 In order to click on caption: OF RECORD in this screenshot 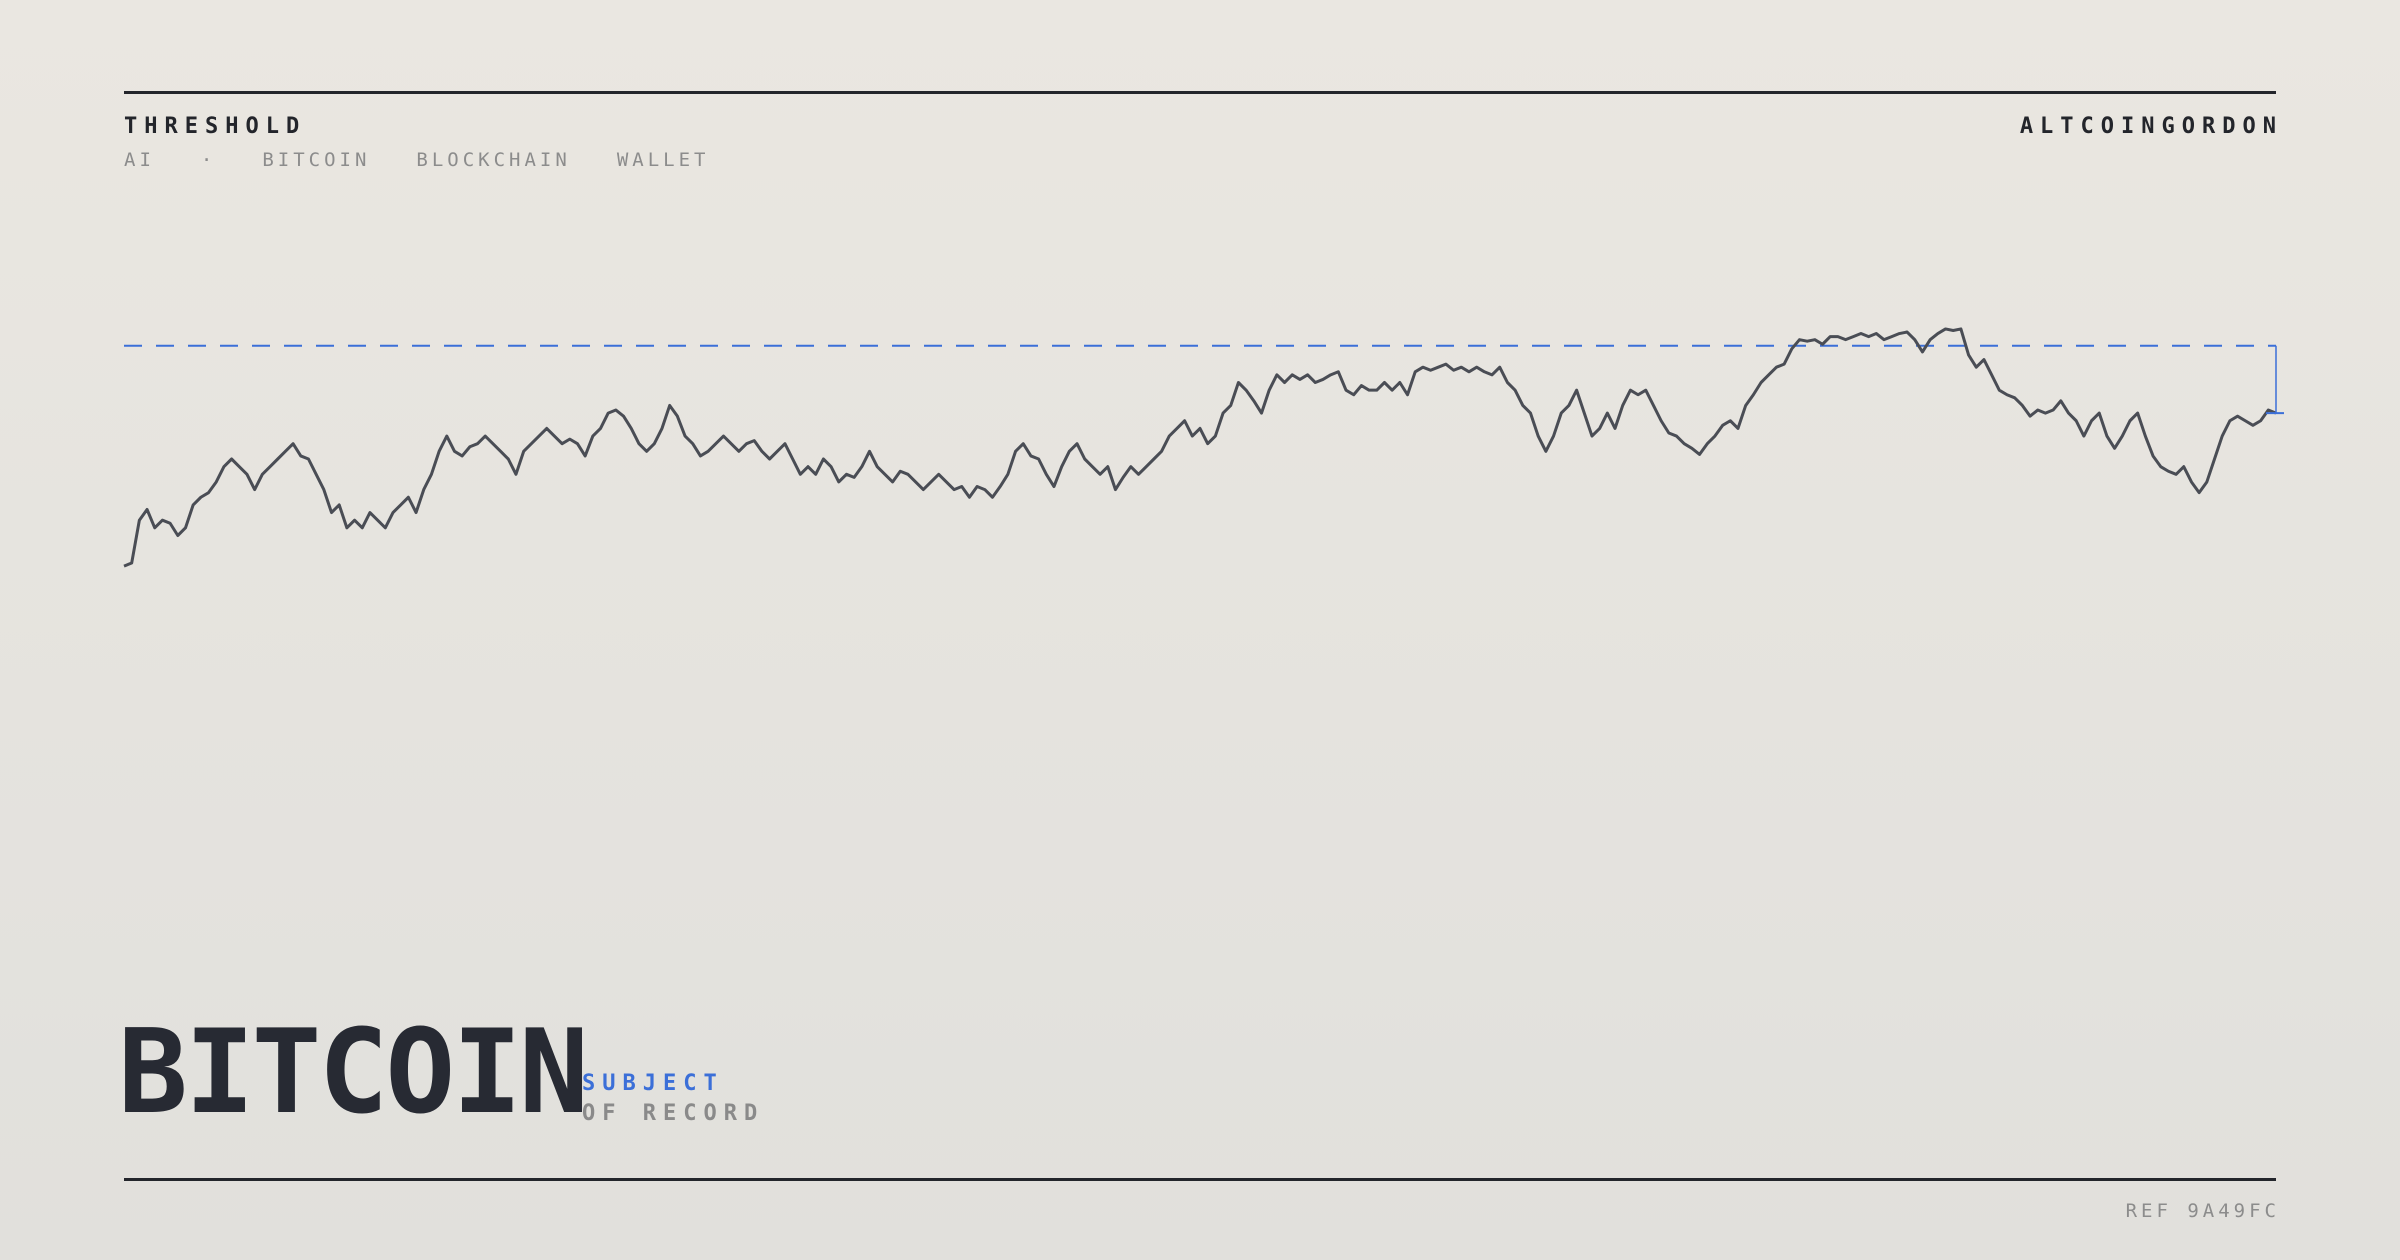, I will do `click(673, 1113)`.